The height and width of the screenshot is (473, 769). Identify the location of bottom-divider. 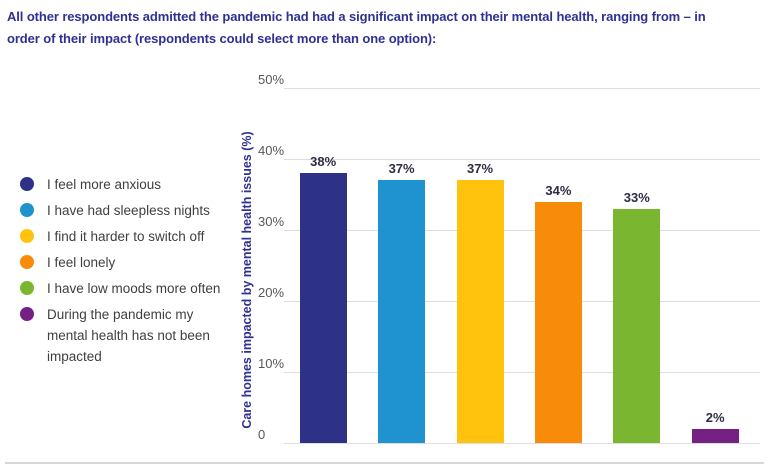
(384, 463).